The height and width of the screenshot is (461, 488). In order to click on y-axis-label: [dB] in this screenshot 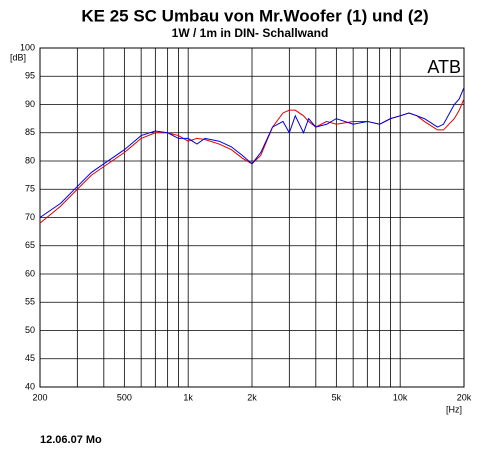, I will do `click(18, 57)`.